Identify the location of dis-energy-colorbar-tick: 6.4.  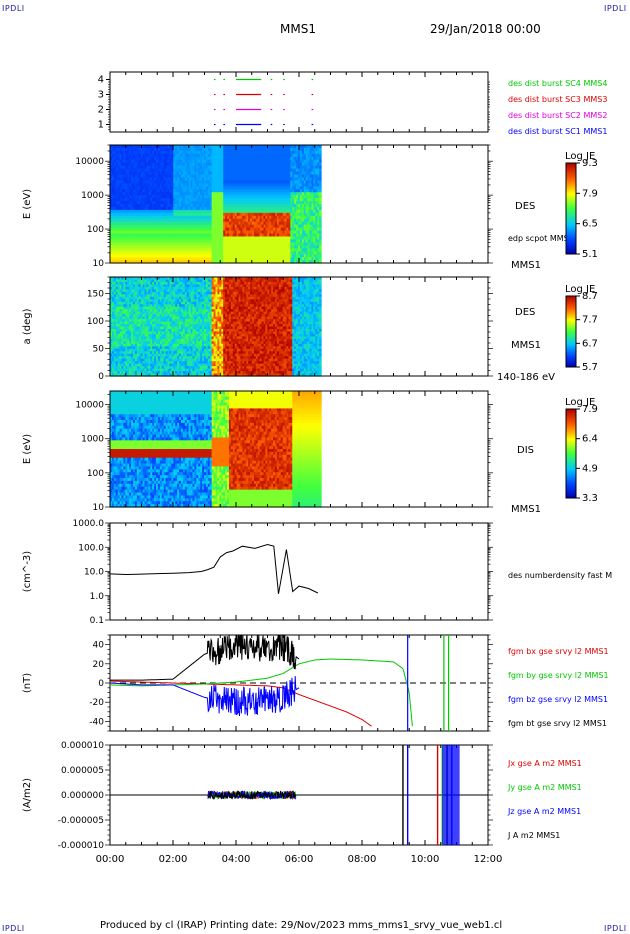
(590, 439).